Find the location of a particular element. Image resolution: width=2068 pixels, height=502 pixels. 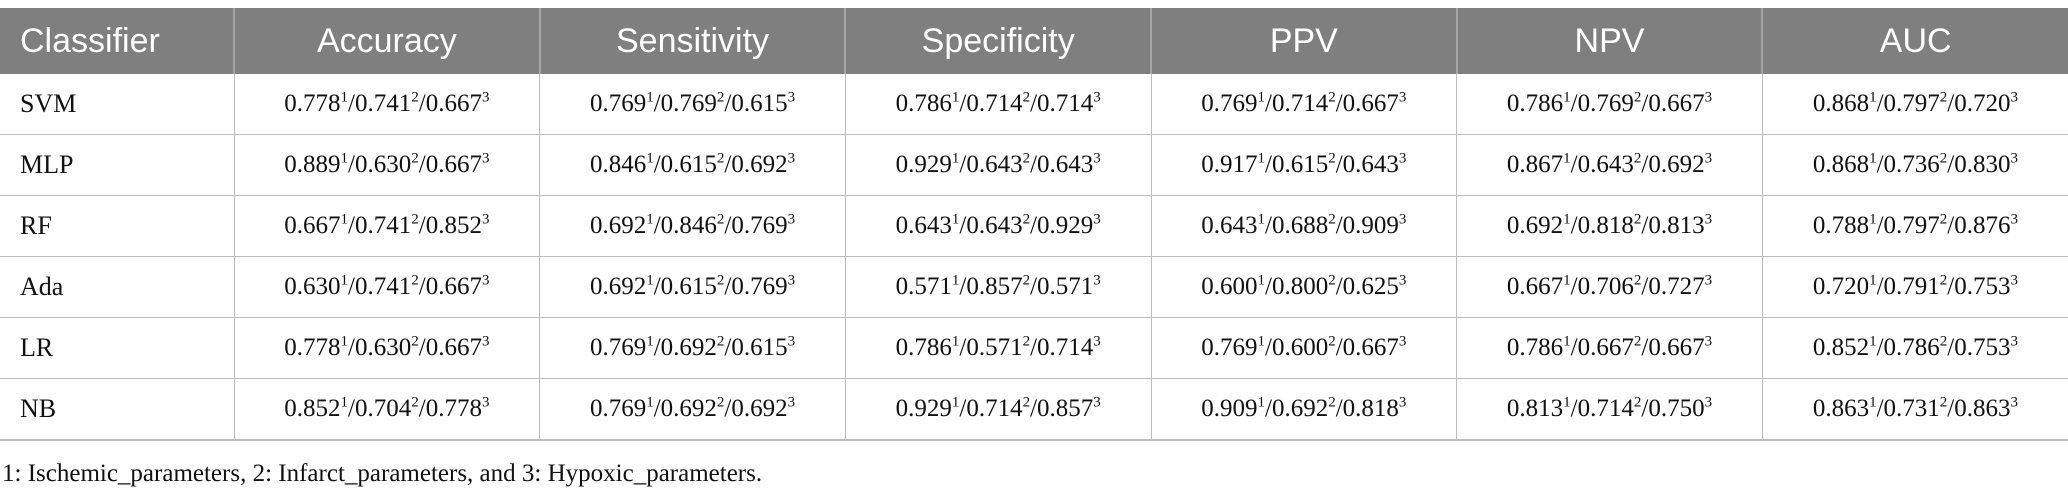

metric-cell: 0.7781/0.6302/0.6673 is located at coordinates (386, 348).